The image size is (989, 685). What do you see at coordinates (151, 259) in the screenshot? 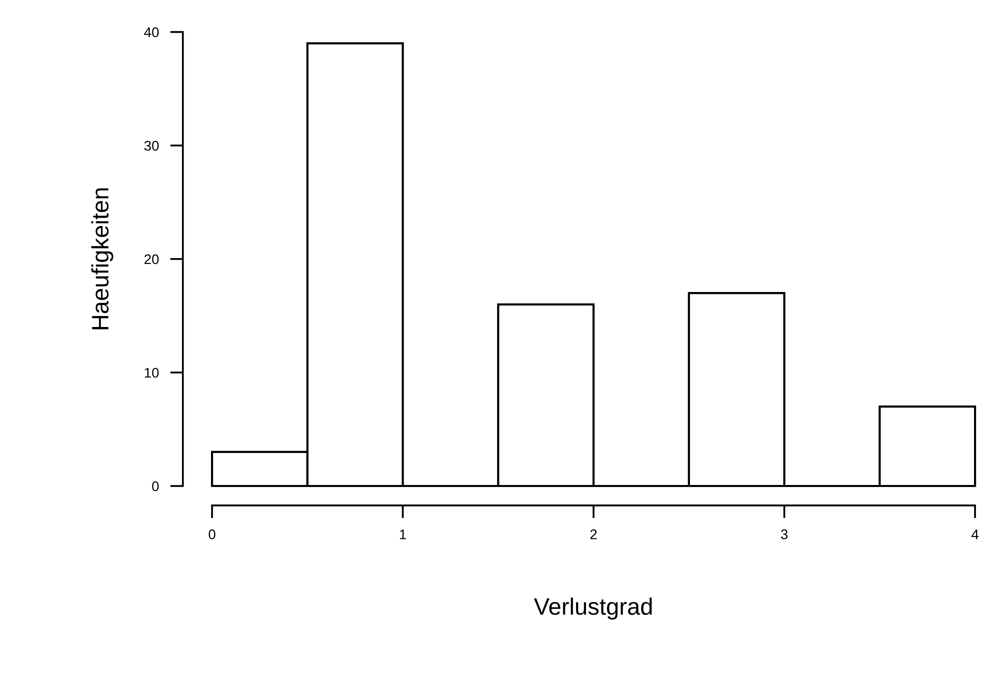
I see `y-tick-label: 20` at bounding box center [151, 259].